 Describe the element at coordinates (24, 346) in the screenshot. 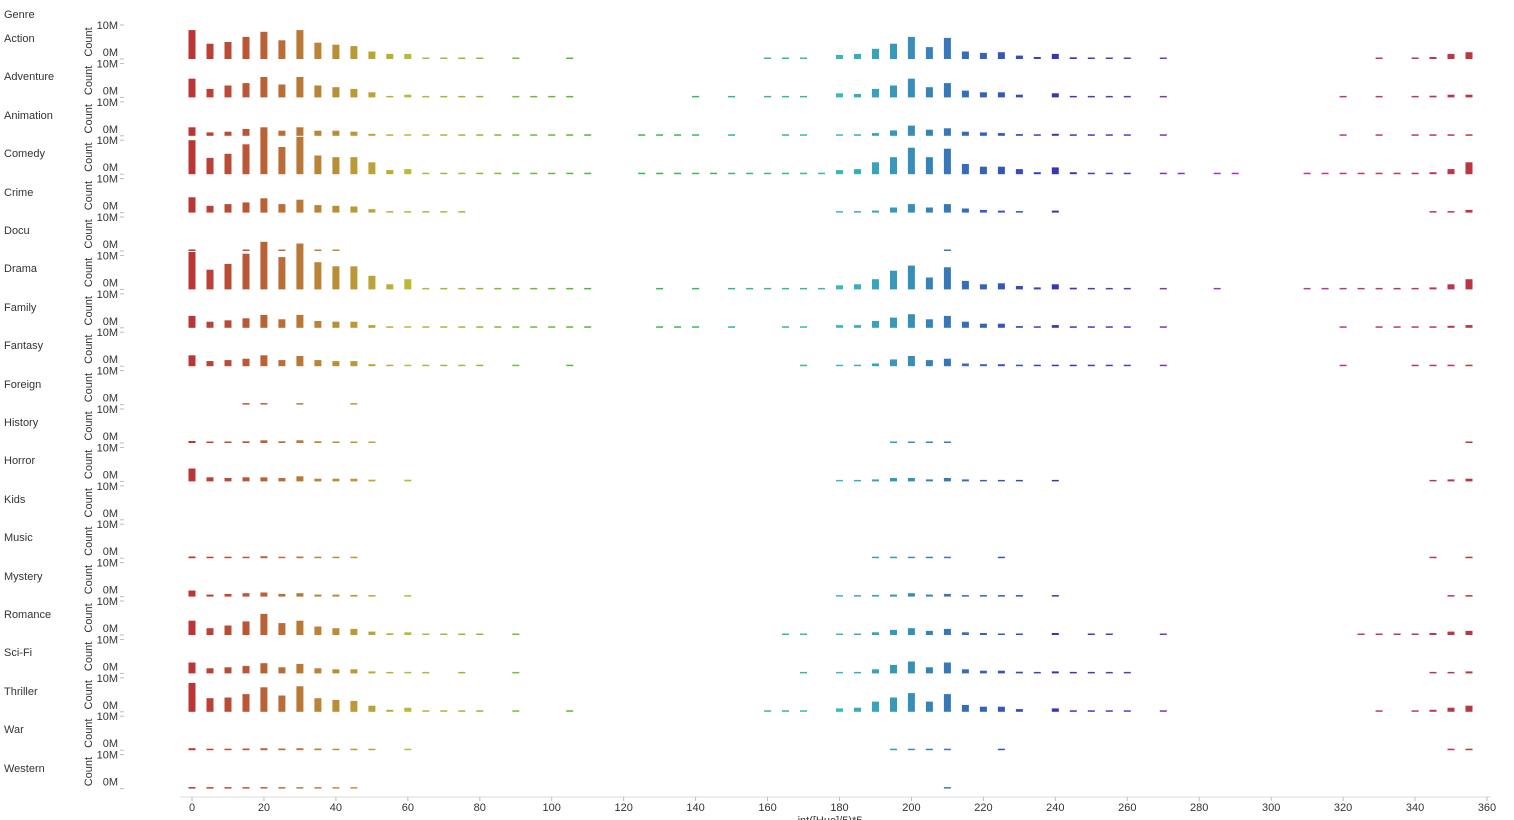

I see `row-label-fantasy: Fantasy` at that location.